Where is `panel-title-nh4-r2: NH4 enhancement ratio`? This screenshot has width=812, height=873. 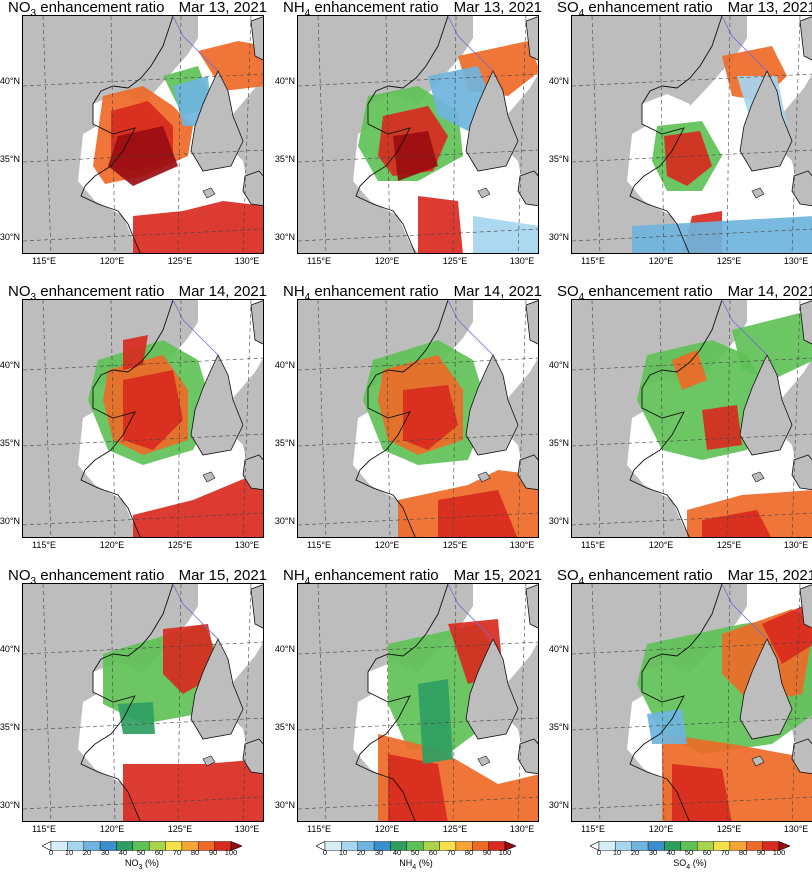 panel-title-nh4-r2: NH4 enhancement ratio is located at coordinates (361, 579).